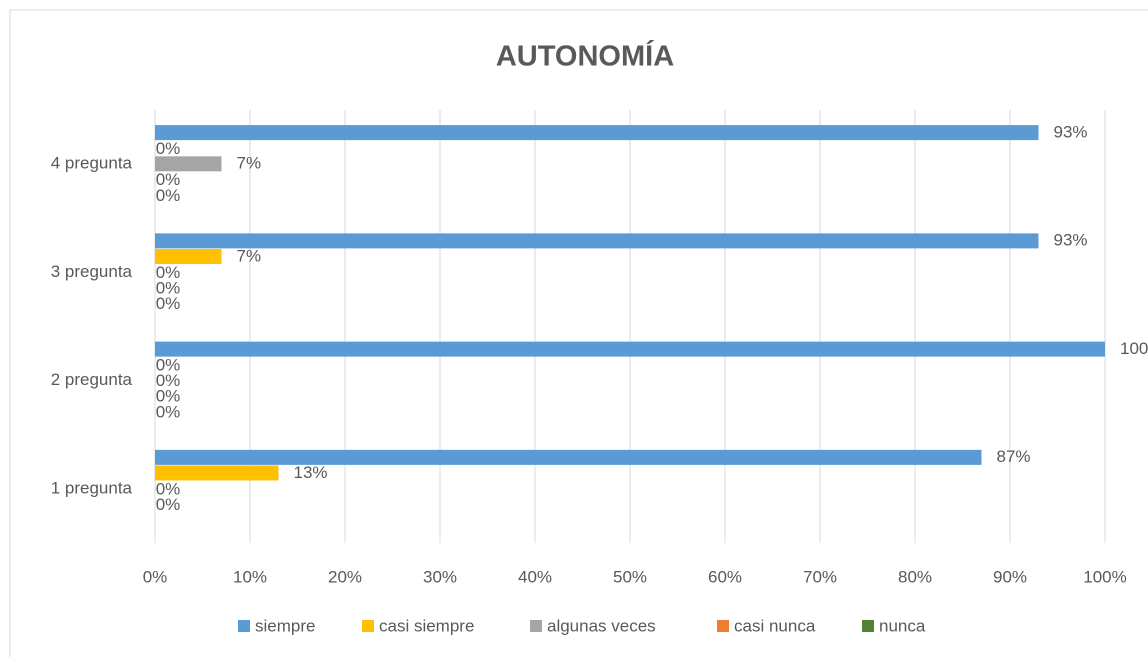 This screenshot has height=657, width=1148. Describe the element at coordinates (915, 576) in the screenshot. I see `x-tick-label: 80%` at that location.